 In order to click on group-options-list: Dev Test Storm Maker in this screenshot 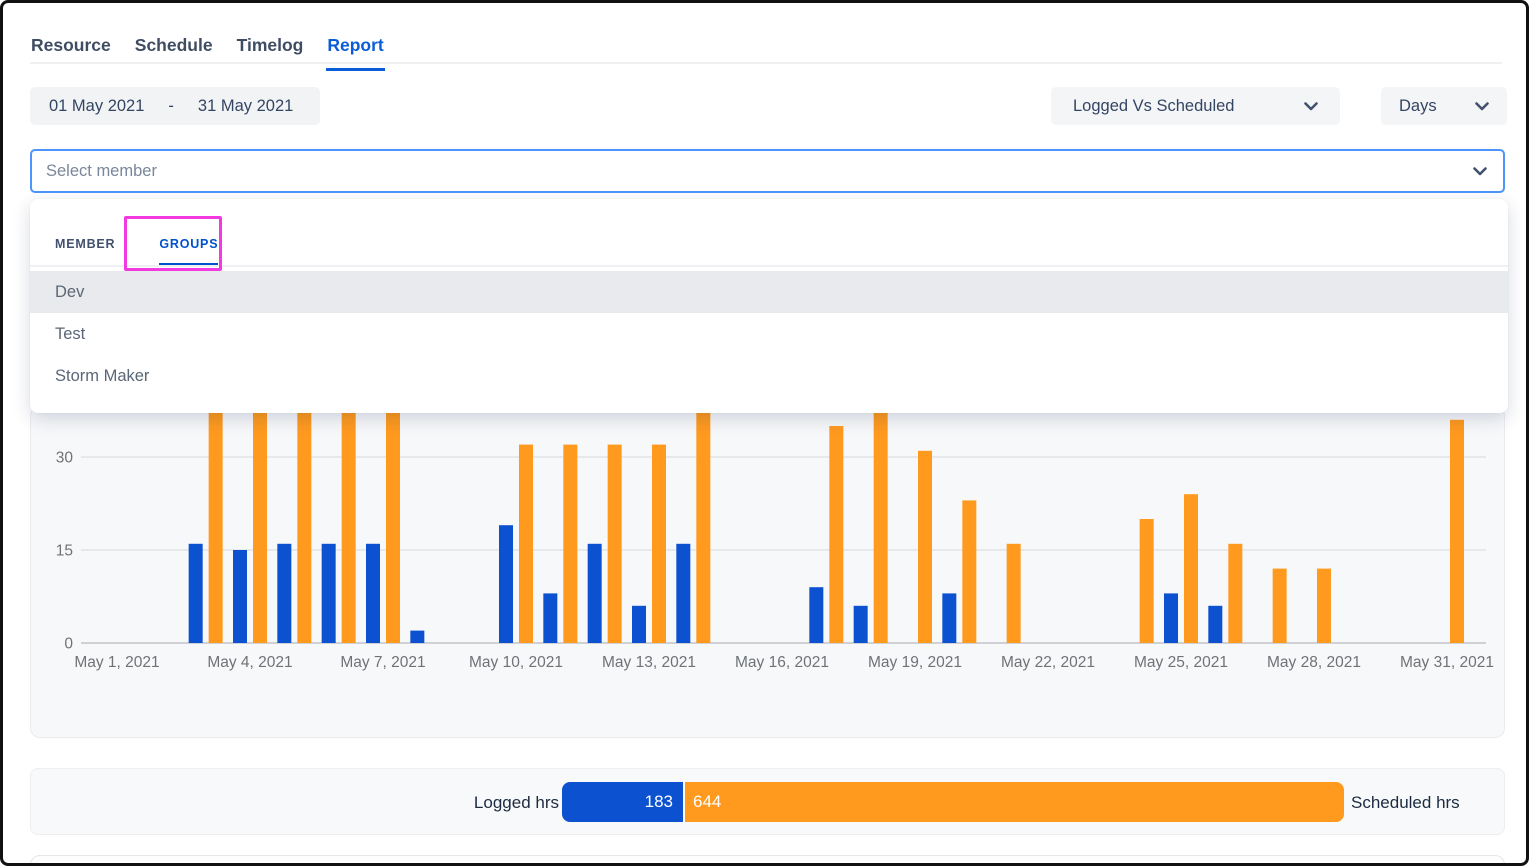, I will do `click(769, 334)`.